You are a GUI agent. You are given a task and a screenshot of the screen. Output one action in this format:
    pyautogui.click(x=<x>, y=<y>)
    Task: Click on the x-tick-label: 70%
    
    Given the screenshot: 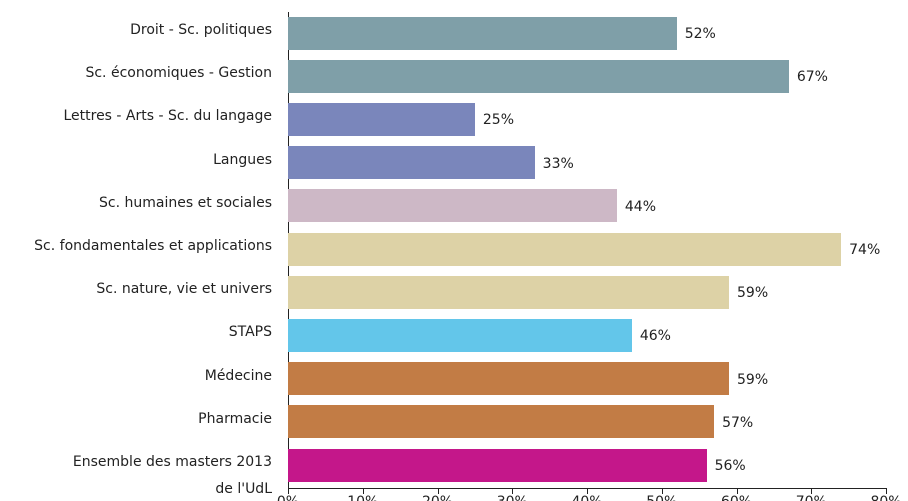 What is the action you would take?
    pyautogui.click(x=811, y=497)
    